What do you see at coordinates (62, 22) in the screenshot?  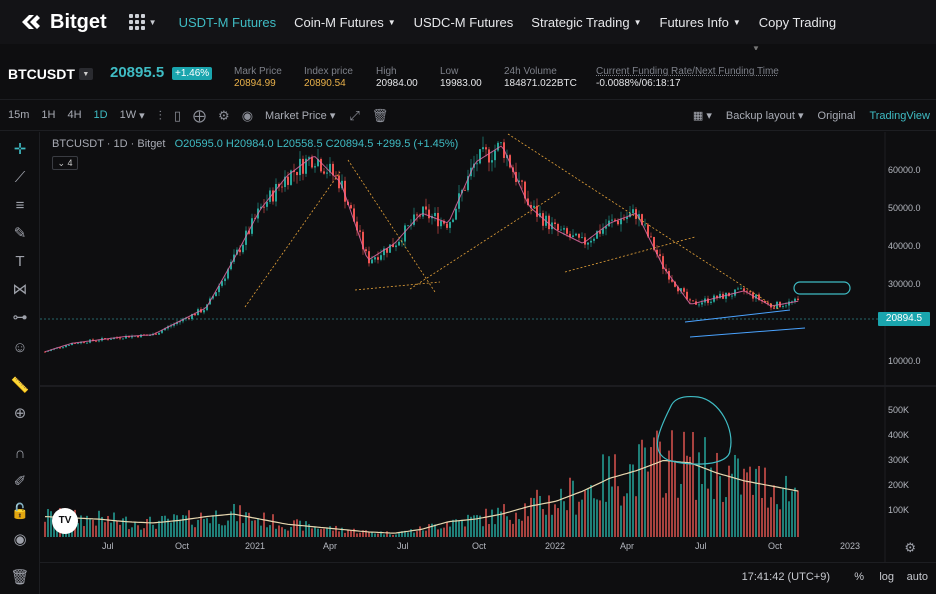 I see `brand-logo: Bitget` at bounding box center [62, 22].